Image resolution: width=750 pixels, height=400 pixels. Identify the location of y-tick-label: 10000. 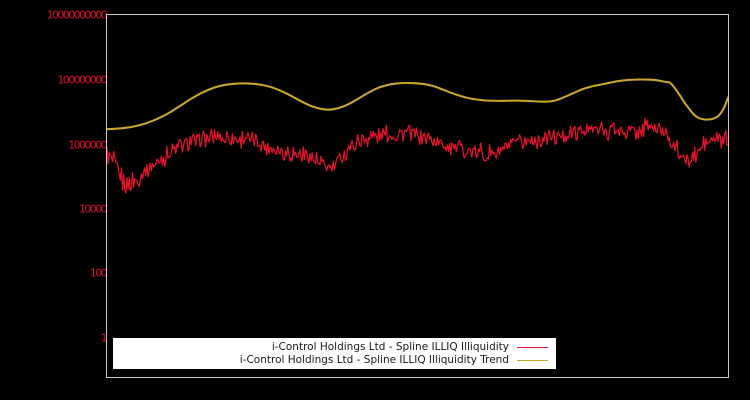
(93, 209).